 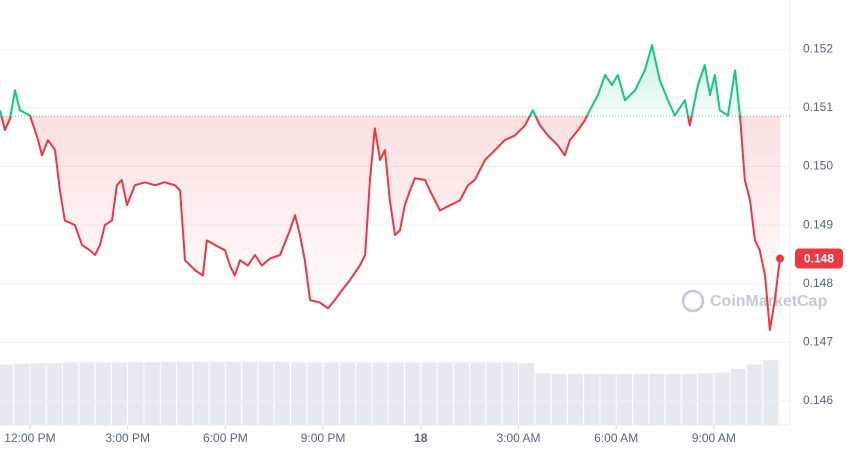 What do you see at coordinates (616, 438) in the screenshot?
I see `x-tick-label: 6:00 AM` at bounding box center [616, 438].